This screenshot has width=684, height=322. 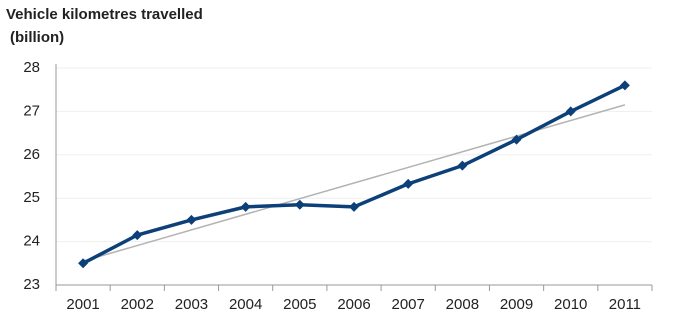 I want to click on x-tick-label: 2009, so click(x=516, y=304).